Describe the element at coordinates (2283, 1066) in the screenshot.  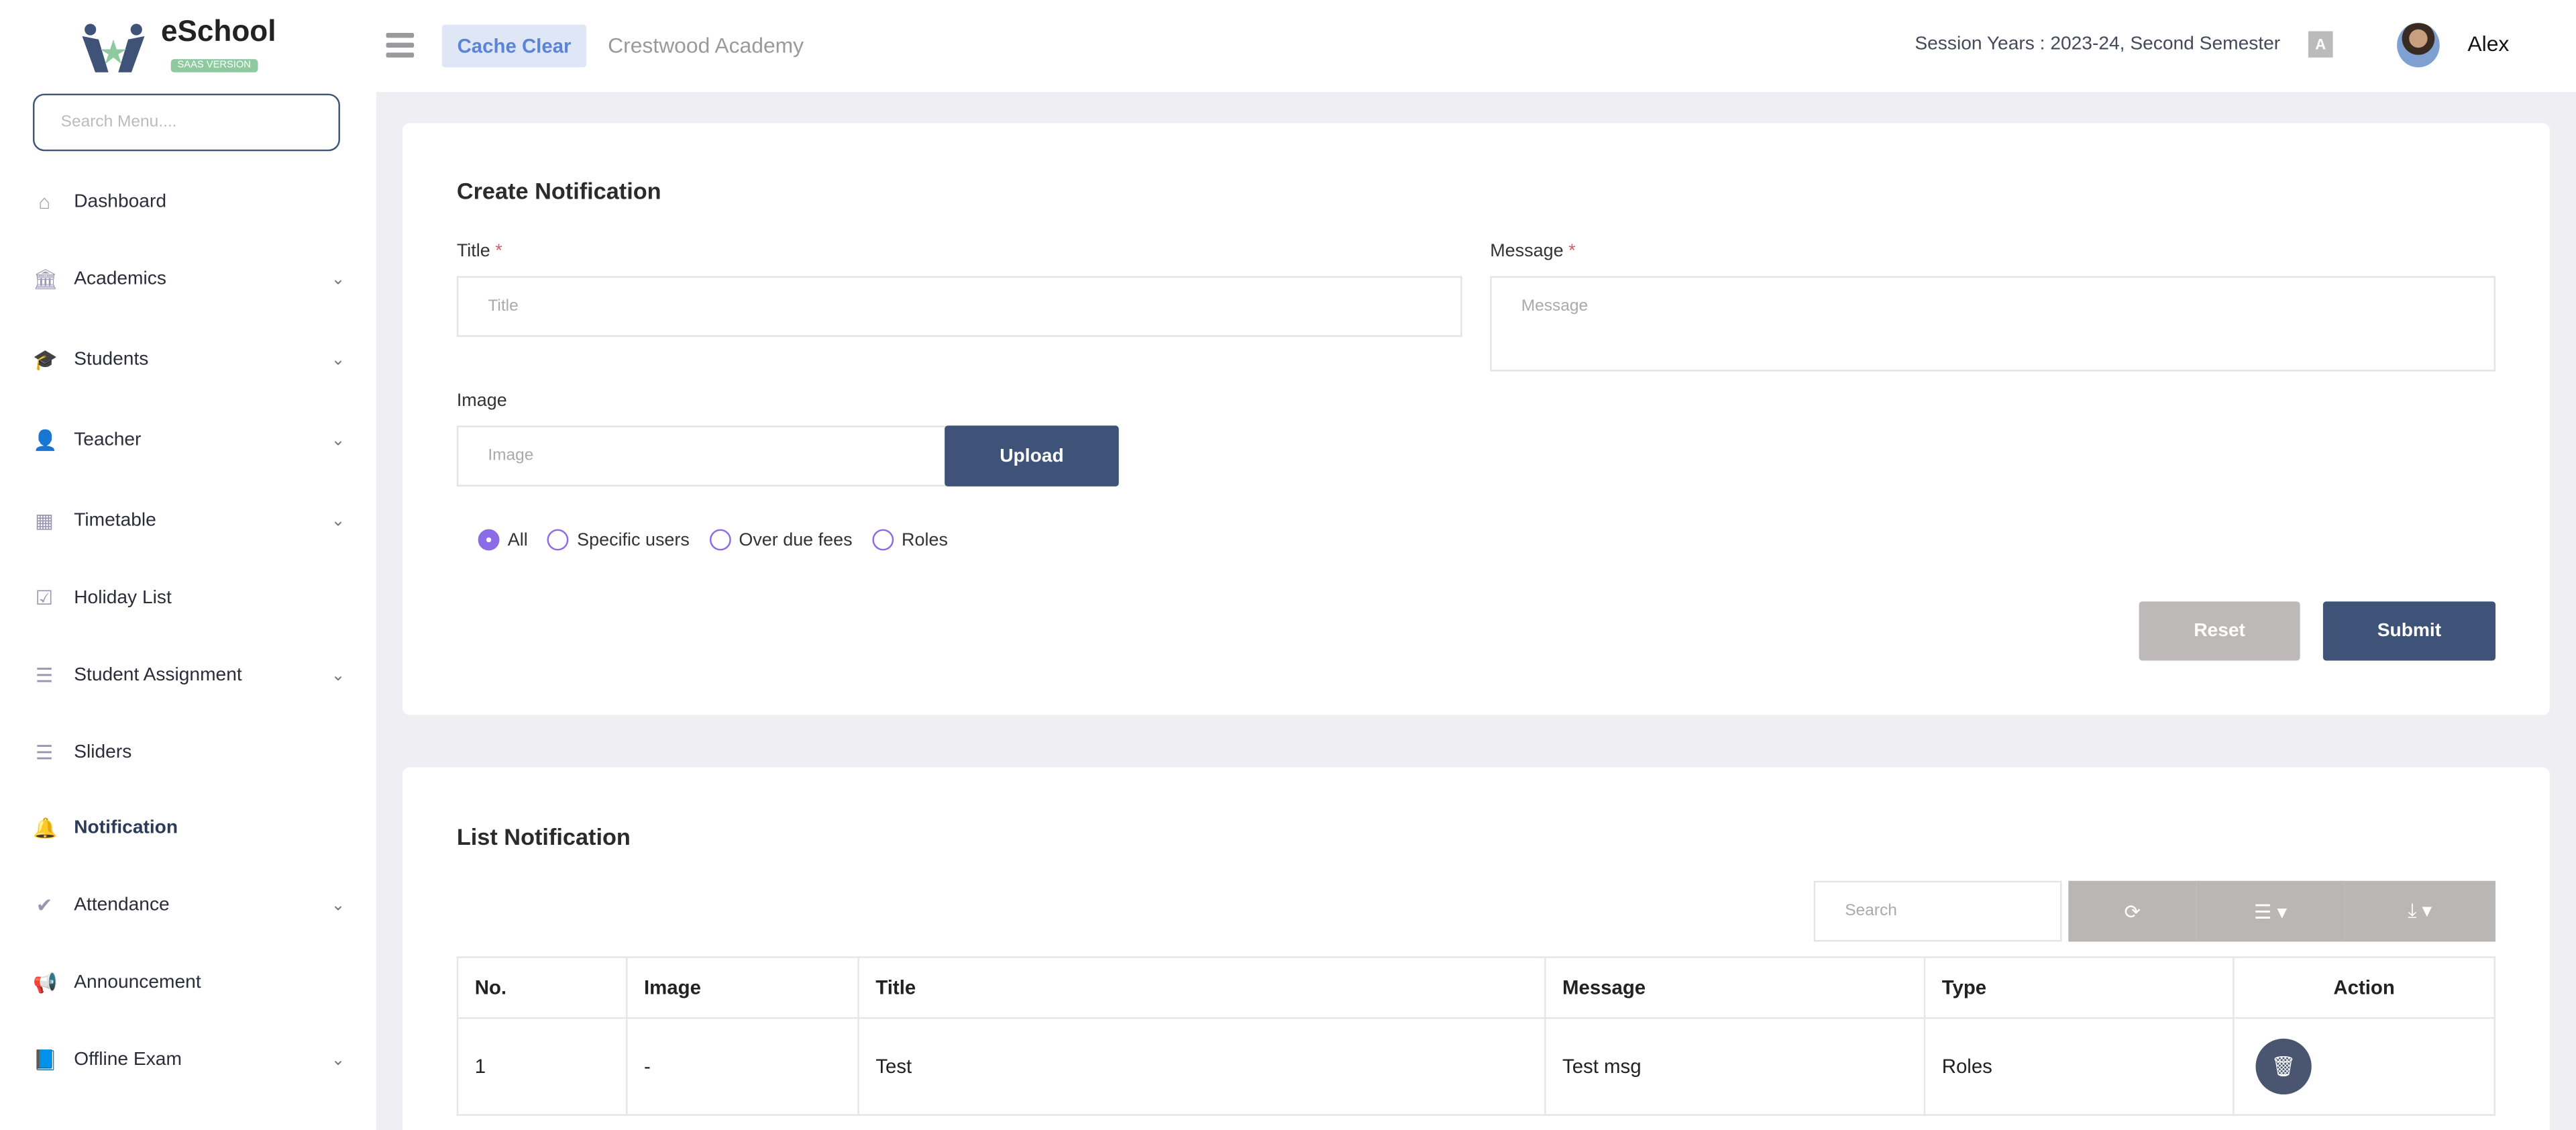
I see `delete-icon: 🗑` at that location.